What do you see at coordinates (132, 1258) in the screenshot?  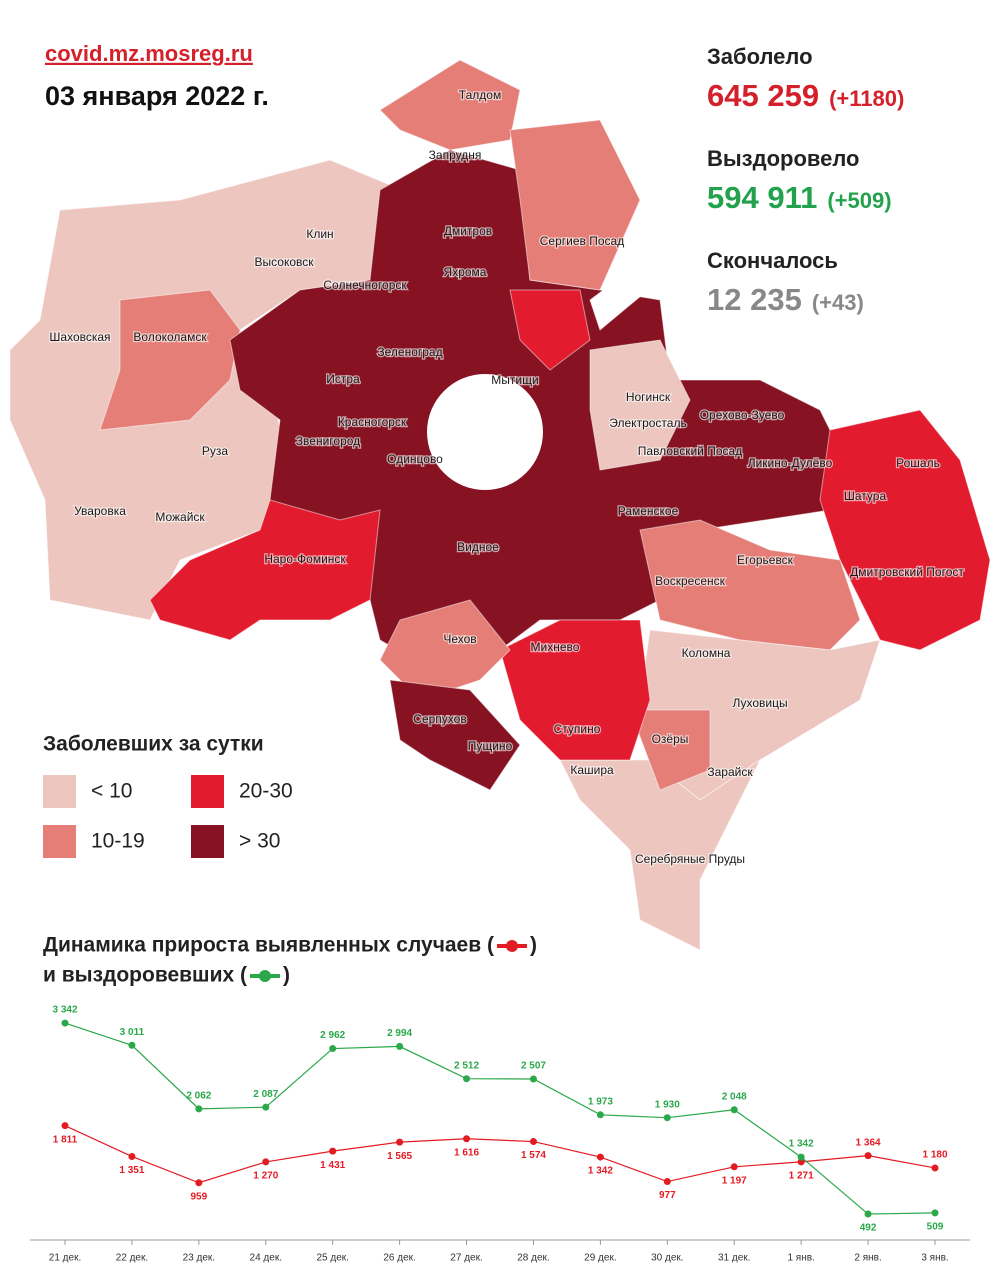 I see `x-tick-label: 22 дек.` at bounding box center [132, 1258].